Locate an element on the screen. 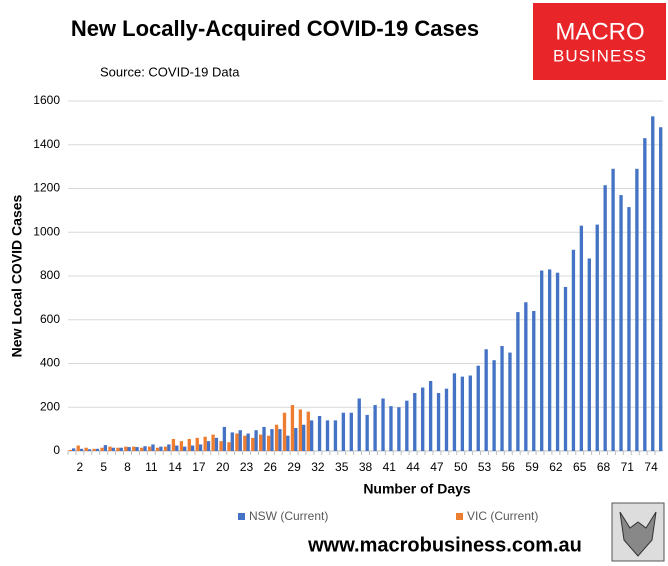 This screenshot has width=668, height=566. logo-box is located at coordinates (599, 41).